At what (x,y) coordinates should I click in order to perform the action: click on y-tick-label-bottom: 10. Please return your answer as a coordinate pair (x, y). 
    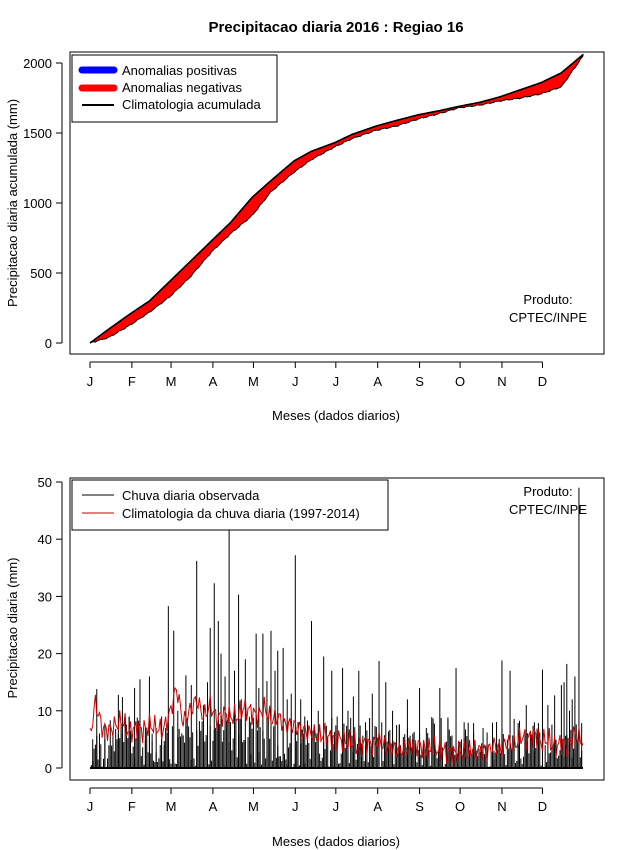
    Looking at the image, I should click on (45, 711).